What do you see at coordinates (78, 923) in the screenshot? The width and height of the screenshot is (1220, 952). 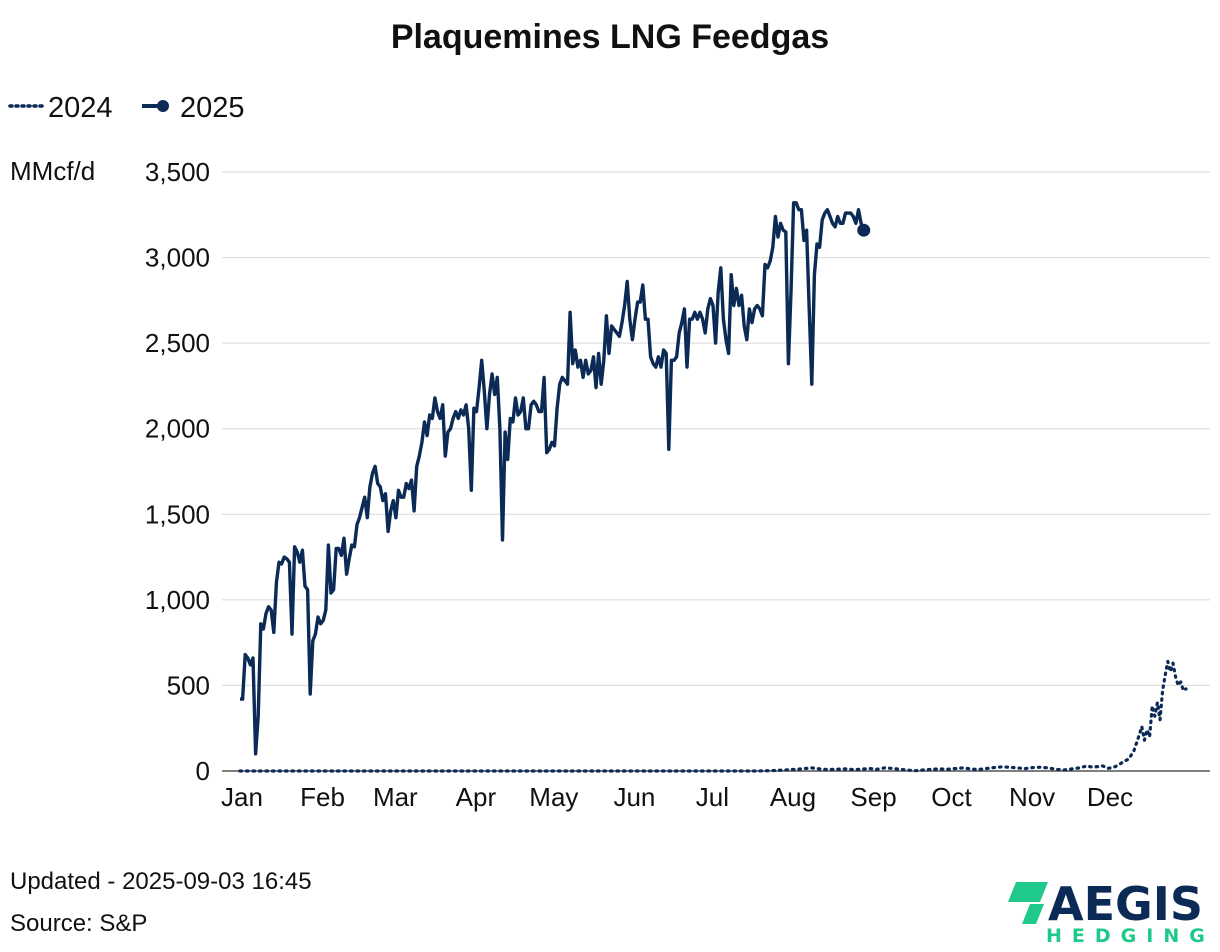 I see `source-note: Source: S&P` at bounding box center [78, 923].